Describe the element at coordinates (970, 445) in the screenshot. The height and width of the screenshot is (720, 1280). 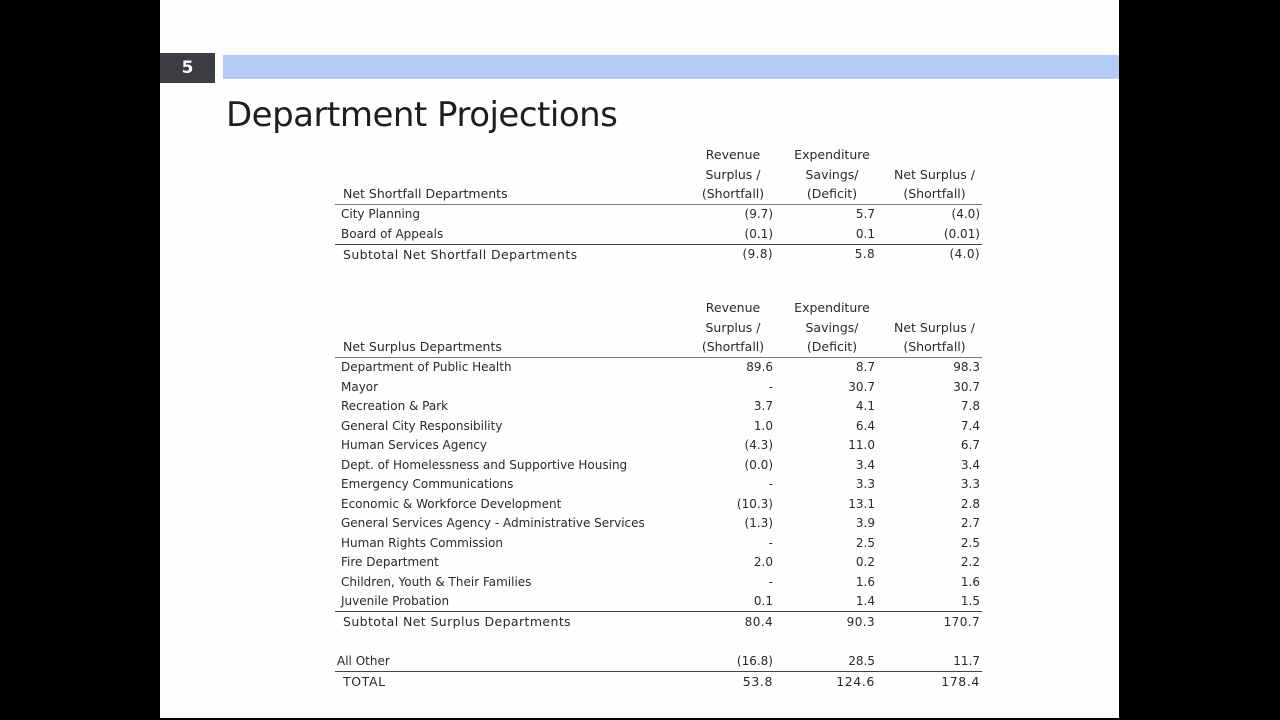
I see `net-value: 6.7` at that location.